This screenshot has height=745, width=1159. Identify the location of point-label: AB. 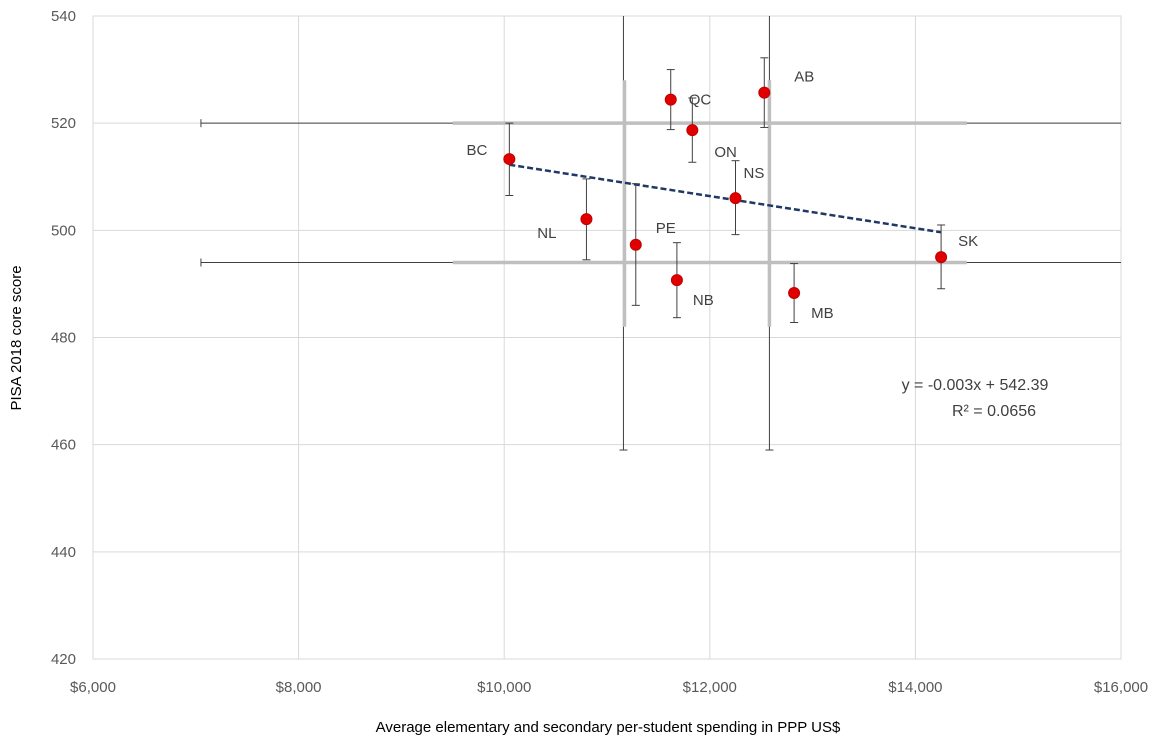
(804, 77).